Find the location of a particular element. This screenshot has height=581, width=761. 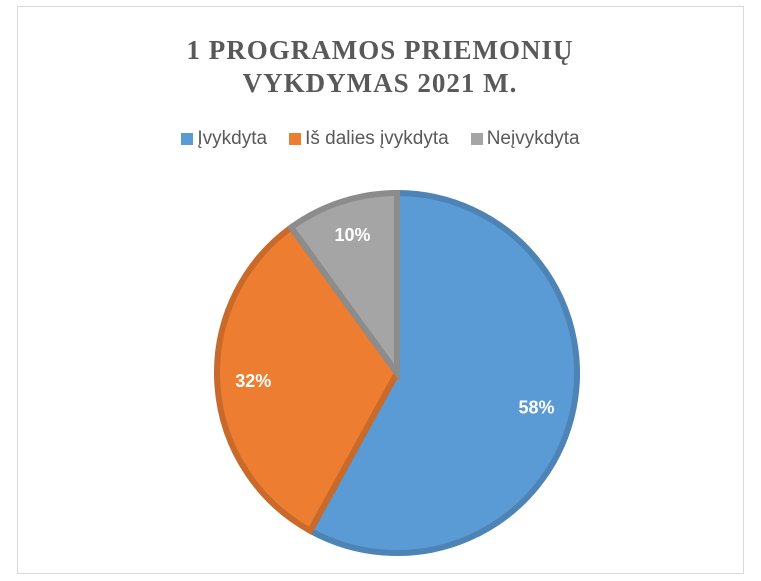

legend-item: Įvykdyta is located at coordinates (224, 139).